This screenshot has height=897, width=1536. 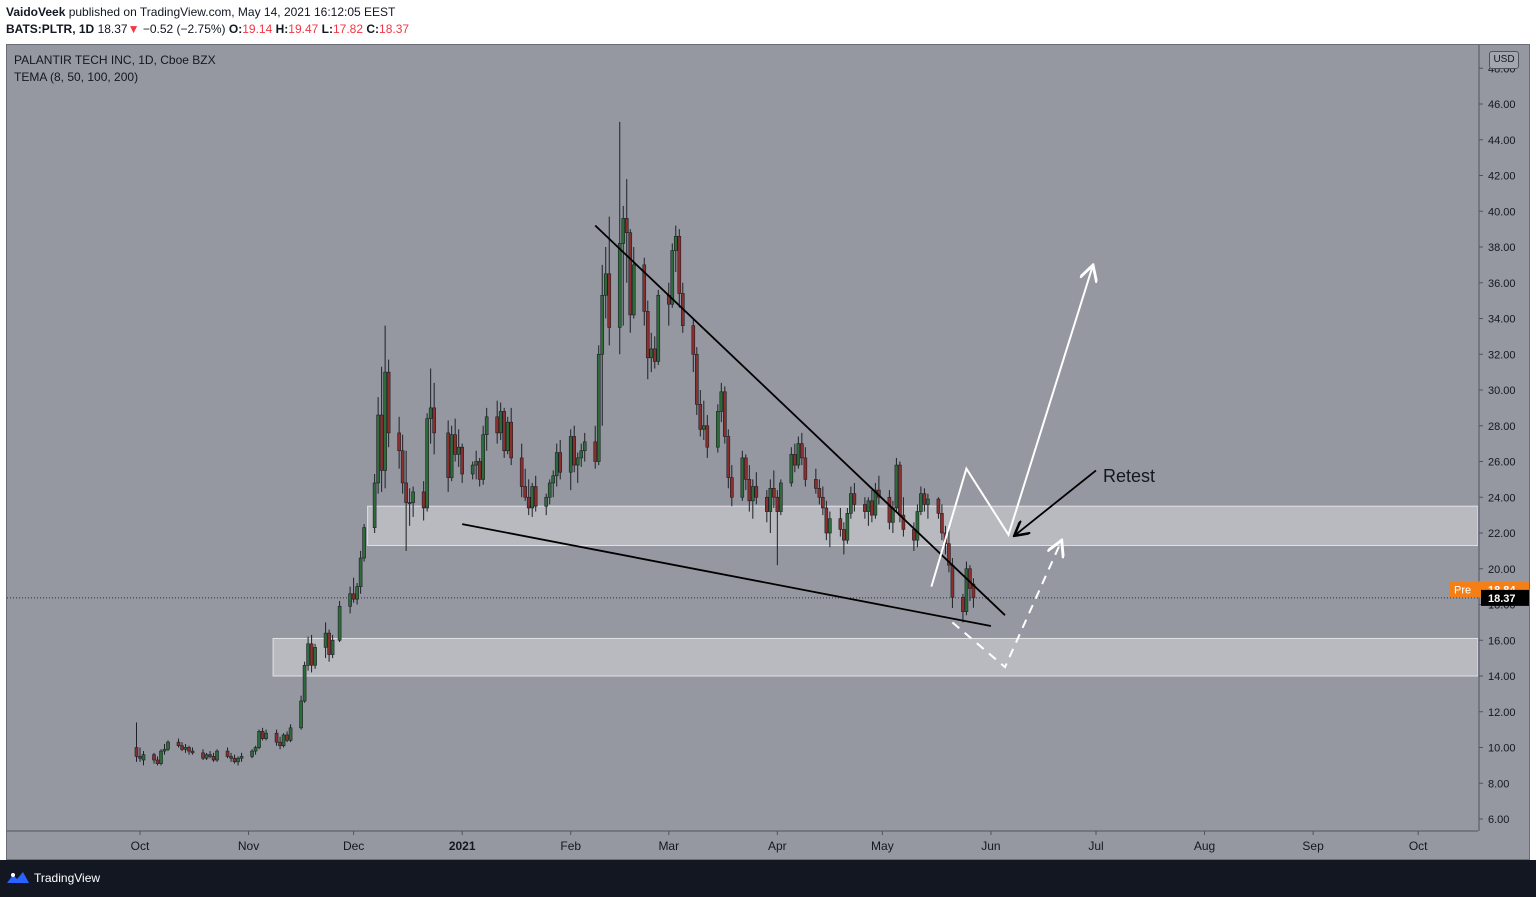 I want to click on time-tick-label: Mar, so click(x=668, y=846).